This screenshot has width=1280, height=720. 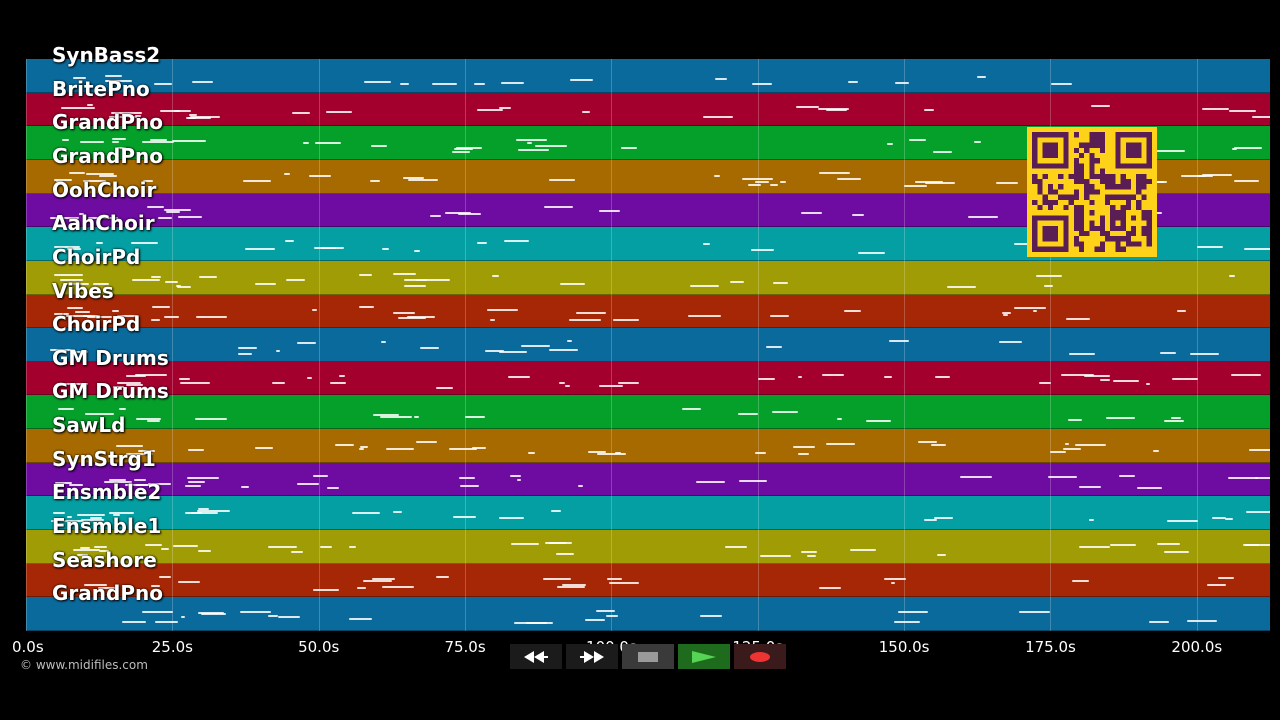 What do you see at coordinates (106, 55) in the screenshot?
I see `track-label: SynBass2` at bounding box center [106, 55].